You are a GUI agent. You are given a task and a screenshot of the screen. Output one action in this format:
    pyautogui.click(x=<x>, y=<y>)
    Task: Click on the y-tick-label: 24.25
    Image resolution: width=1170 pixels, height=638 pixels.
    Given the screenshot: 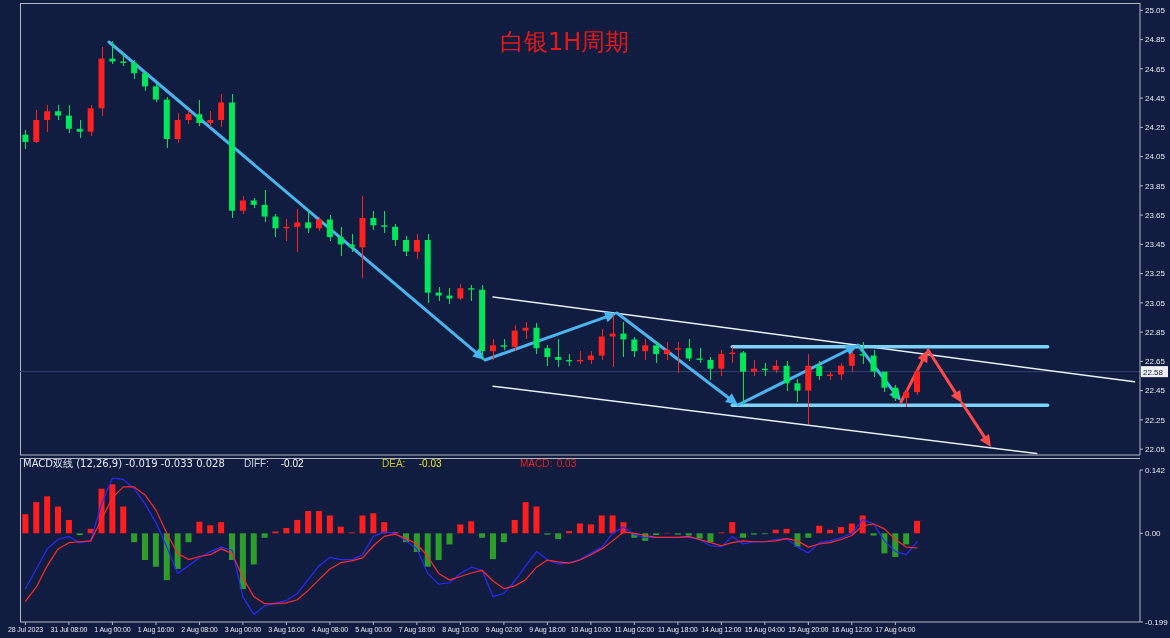 What is the action you would take?
    pyautogui.click(x=1155, y=128)
    